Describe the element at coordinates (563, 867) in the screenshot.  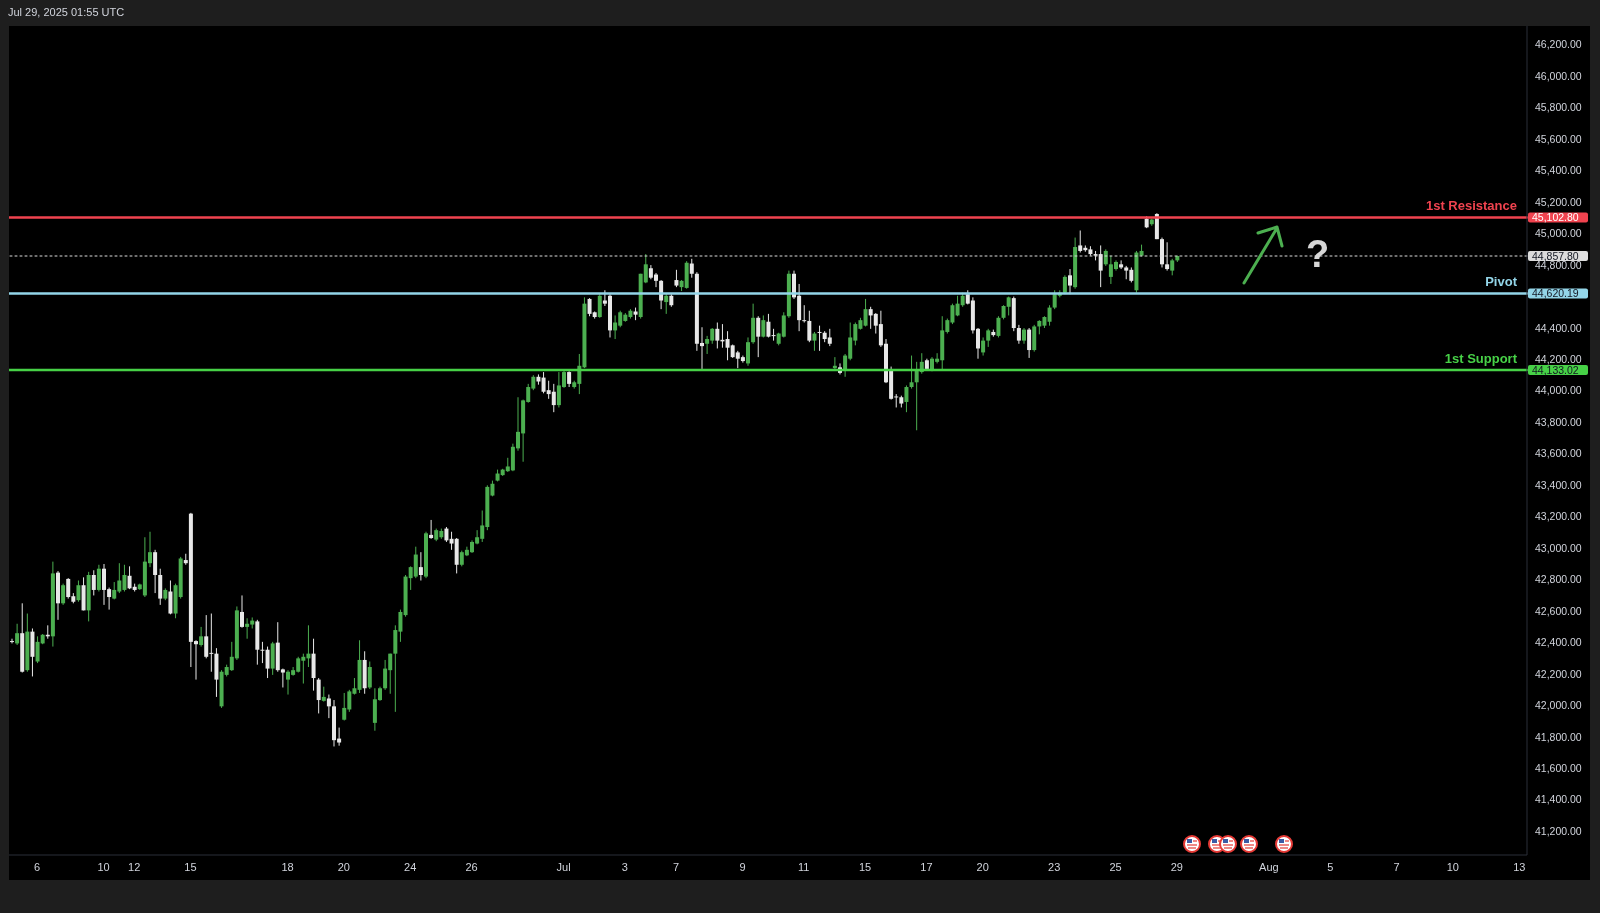
I see `x-tick-label: Jul` at that location.